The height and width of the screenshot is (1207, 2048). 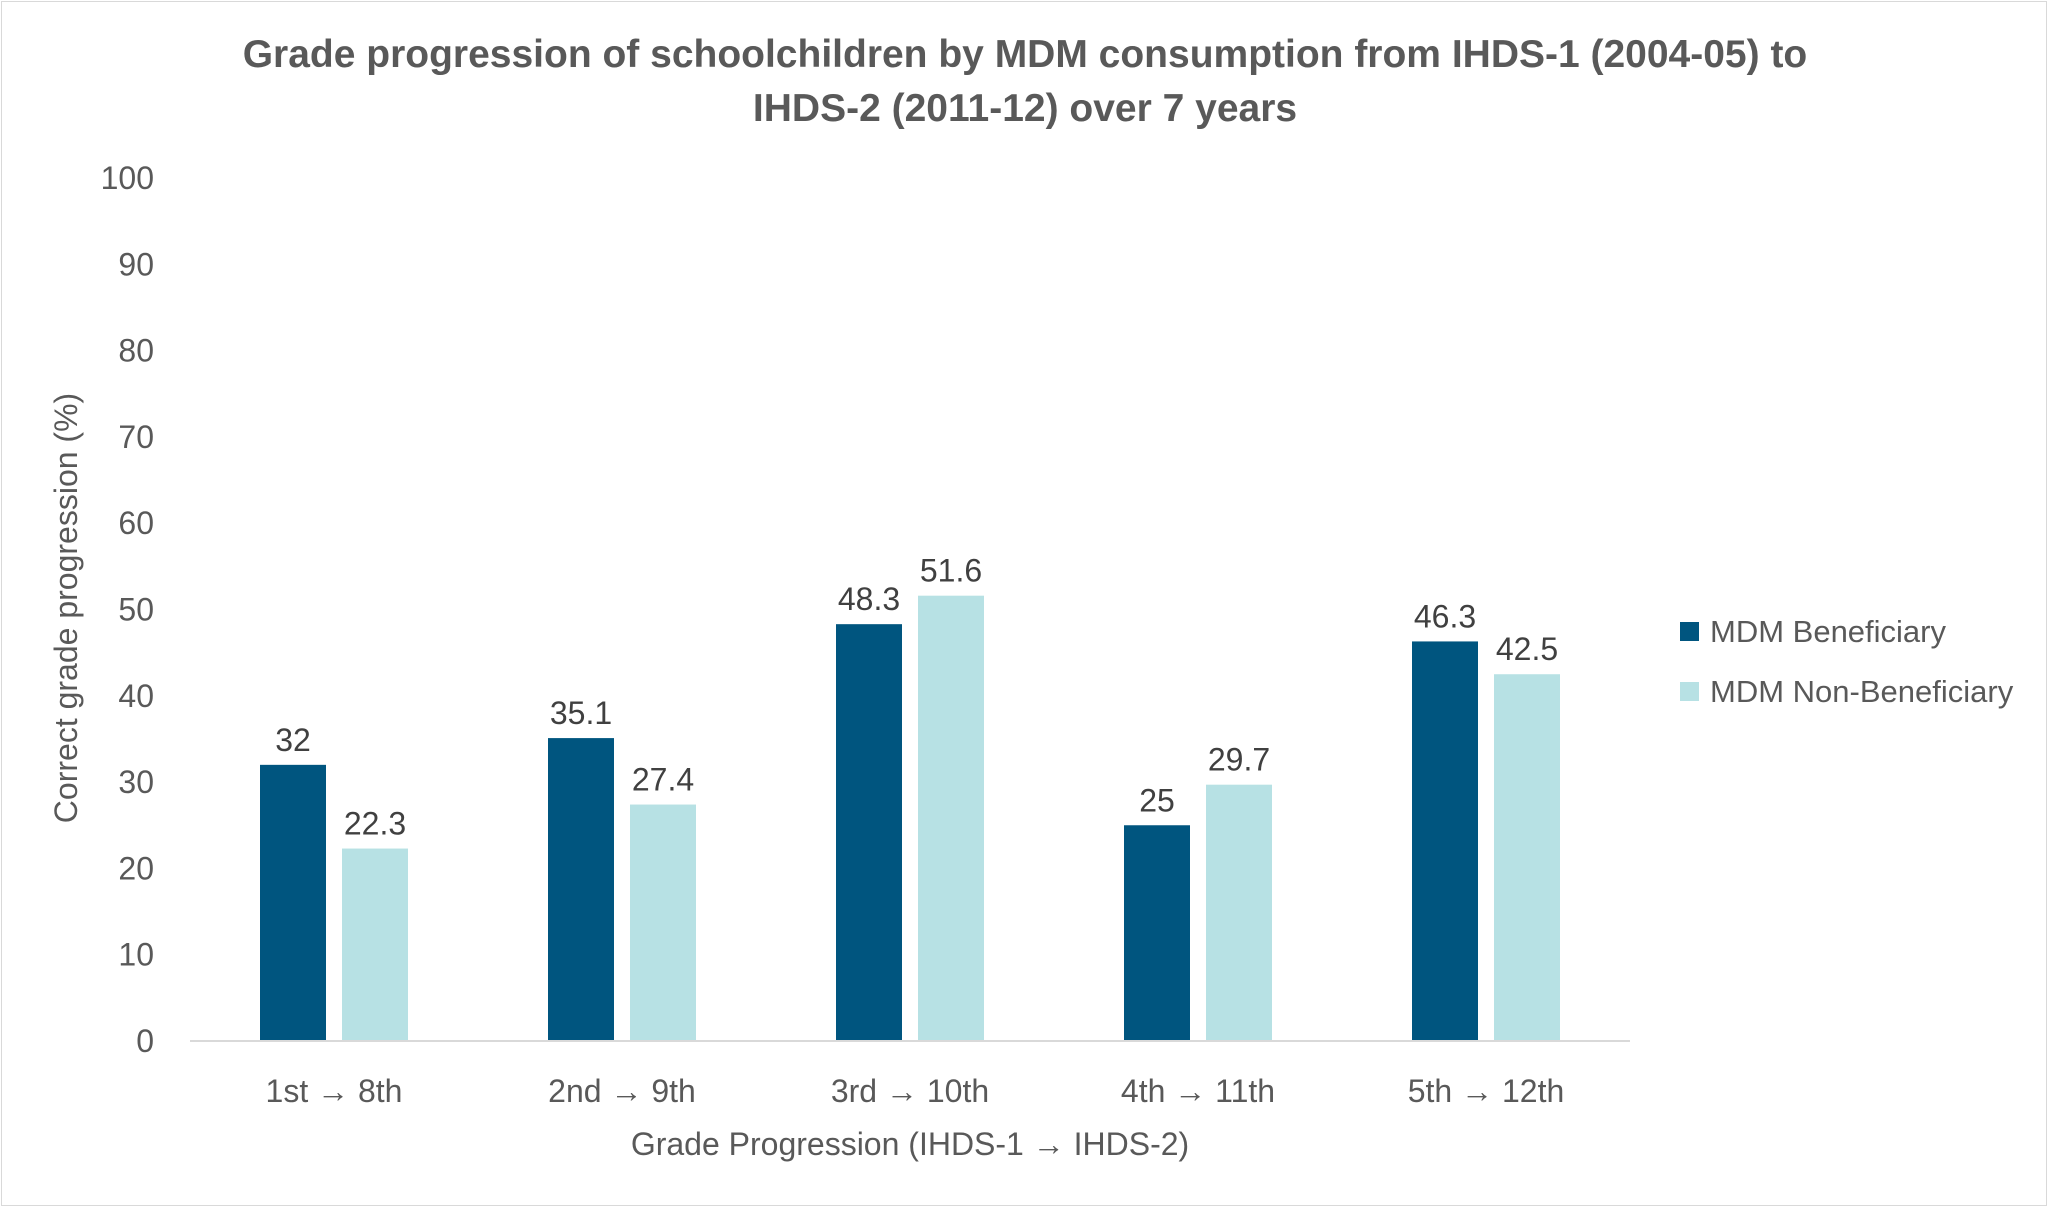 I want to click on y-tick-label: 20, so click(x=136, y=868).